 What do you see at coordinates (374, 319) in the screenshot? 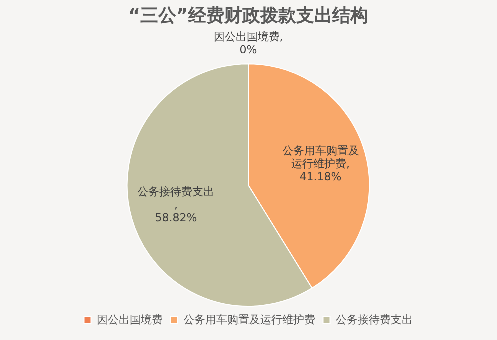
I see `legend-label: 公务接待费支出` at bounding box center [374, 319].